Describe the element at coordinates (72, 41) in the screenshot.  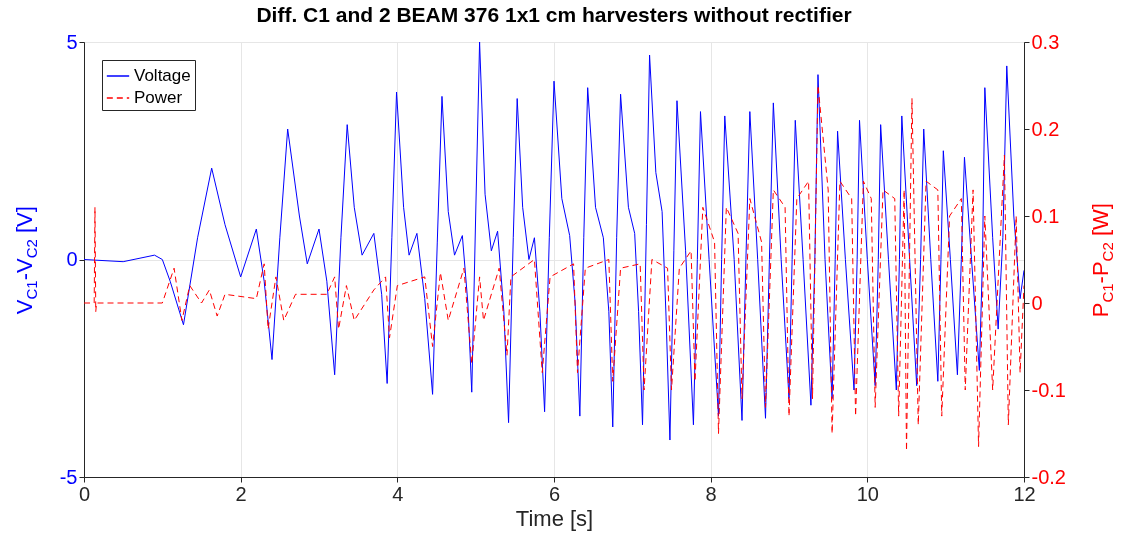
I see `y-tick-label: 5` at that location.